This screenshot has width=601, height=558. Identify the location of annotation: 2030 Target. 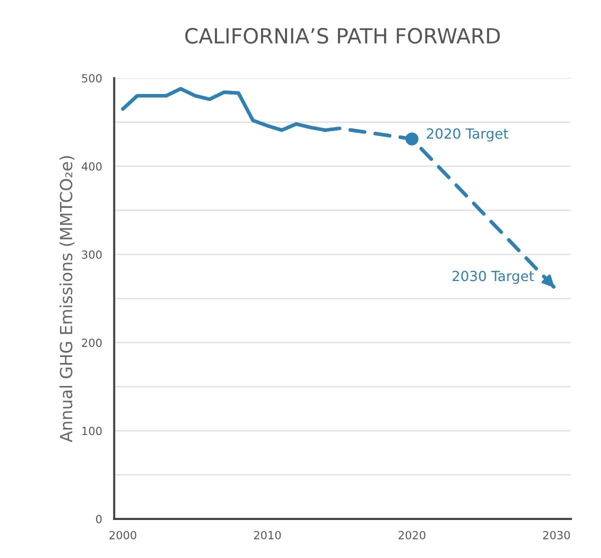
(493, 277).